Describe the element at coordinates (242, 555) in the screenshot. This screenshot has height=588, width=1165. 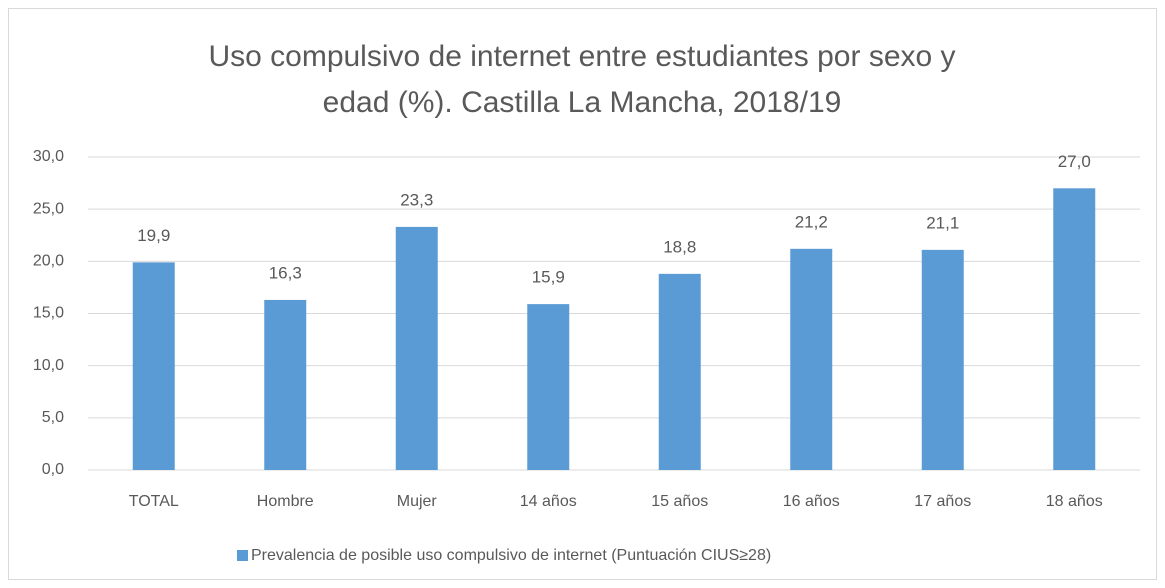
I see `legend-swatch` at that location.